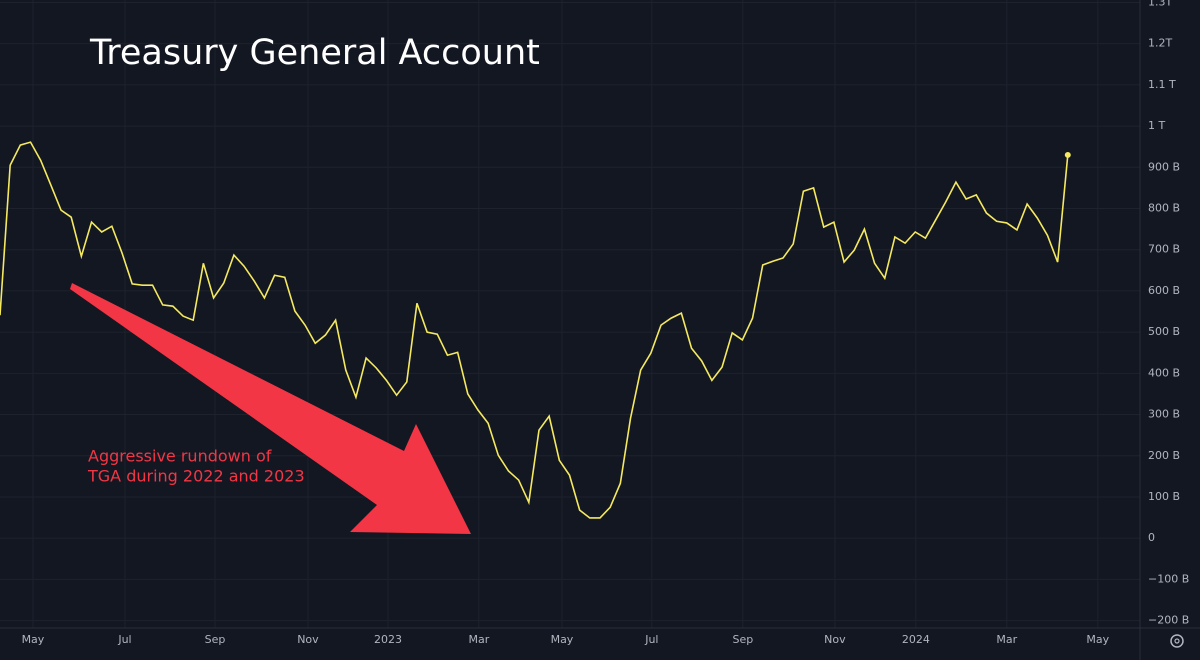 The image size is (1200, 660). Describe the element at coordinates (1168, 620) in the screenshot. I see `y-tick-label: −200 B` at that location.